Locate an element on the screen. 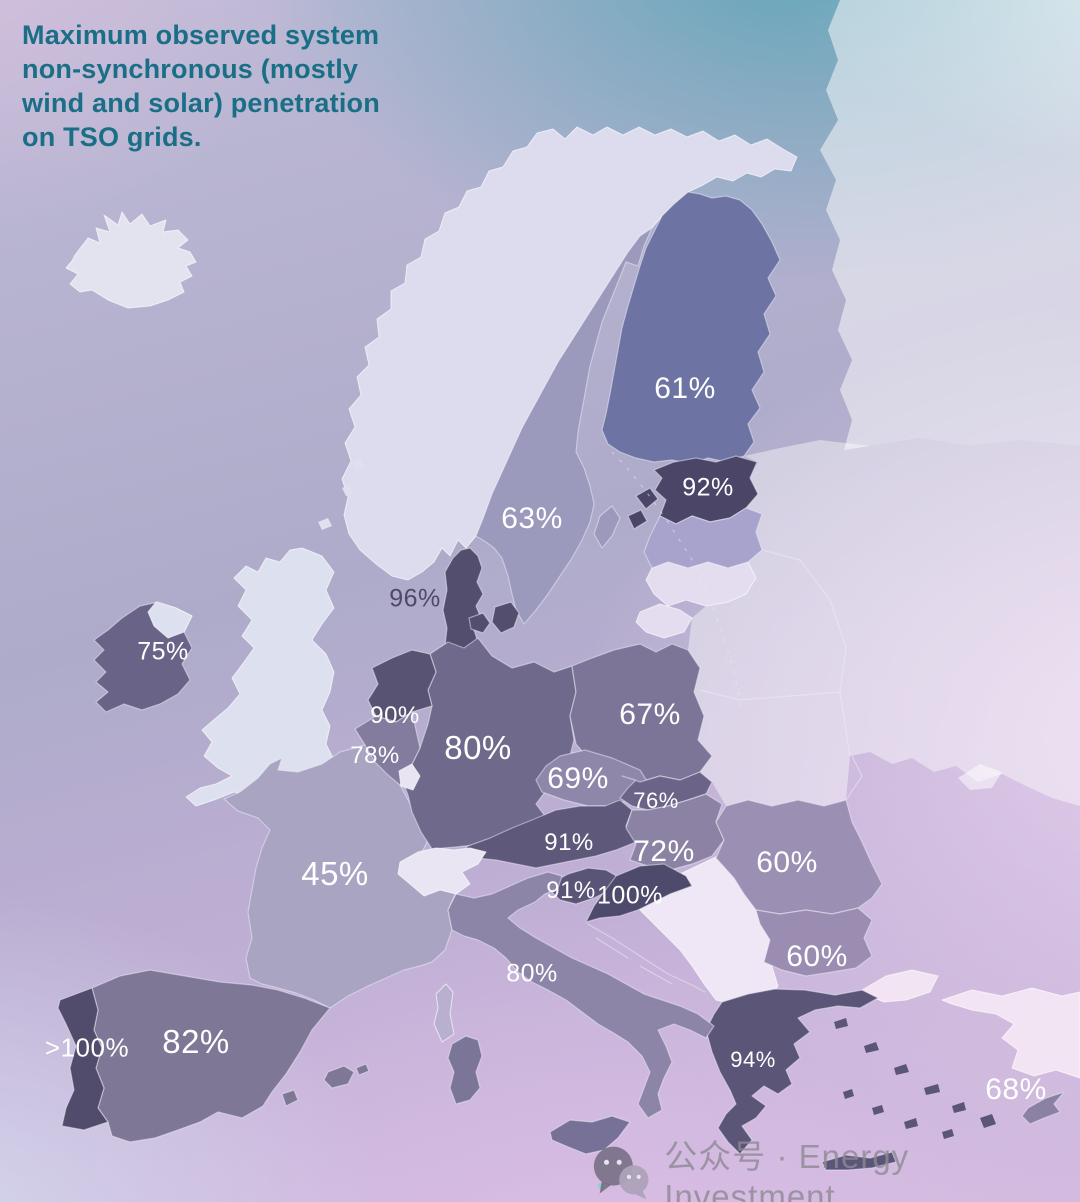  value-label-slovakia: 76% is located at coordinates (656, 800).